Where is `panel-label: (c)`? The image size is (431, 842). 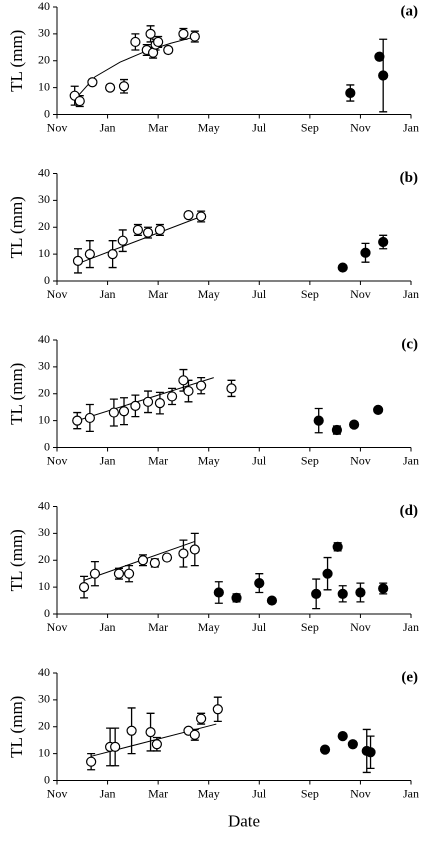
panel-label: (c) is located at coordinates (409, 344).